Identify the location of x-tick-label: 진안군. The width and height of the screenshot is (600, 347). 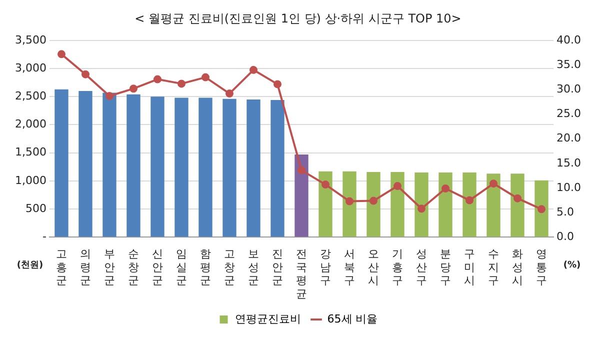
(277, 268).